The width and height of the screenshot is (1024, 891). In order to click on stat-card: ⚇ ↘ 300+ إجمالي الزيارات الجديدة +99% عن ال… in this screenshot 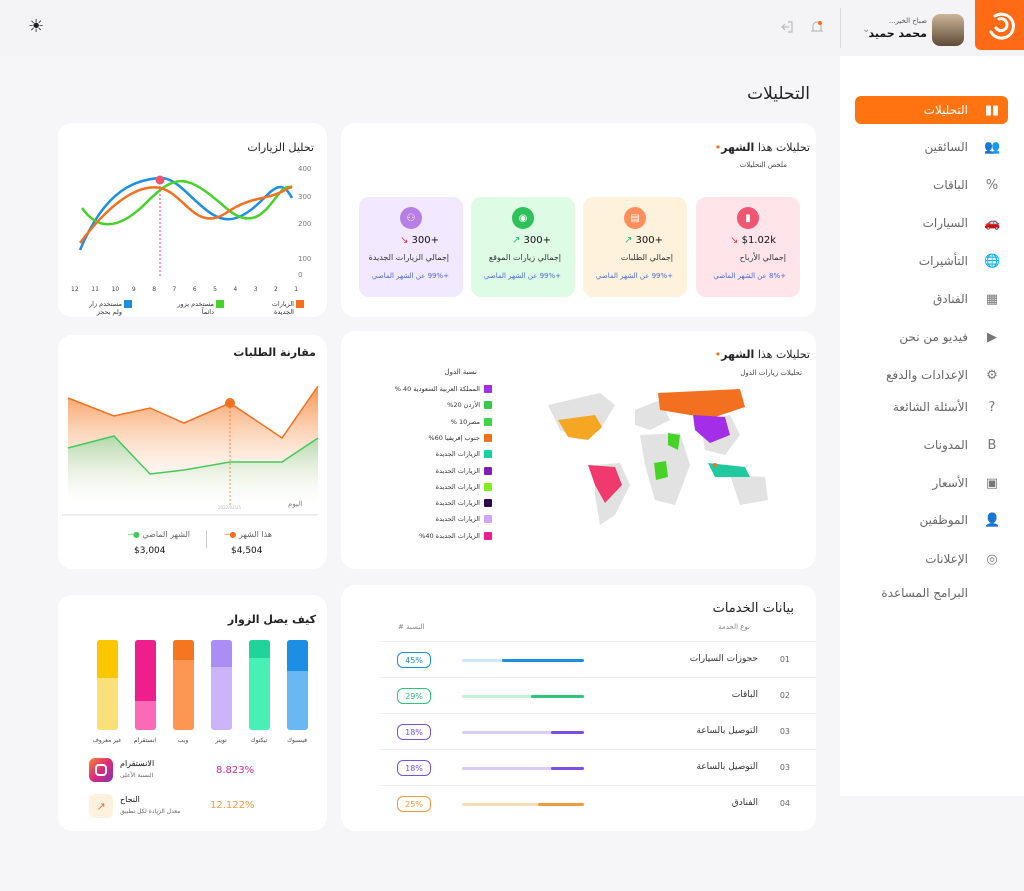, I will do `click(411, 247)`.